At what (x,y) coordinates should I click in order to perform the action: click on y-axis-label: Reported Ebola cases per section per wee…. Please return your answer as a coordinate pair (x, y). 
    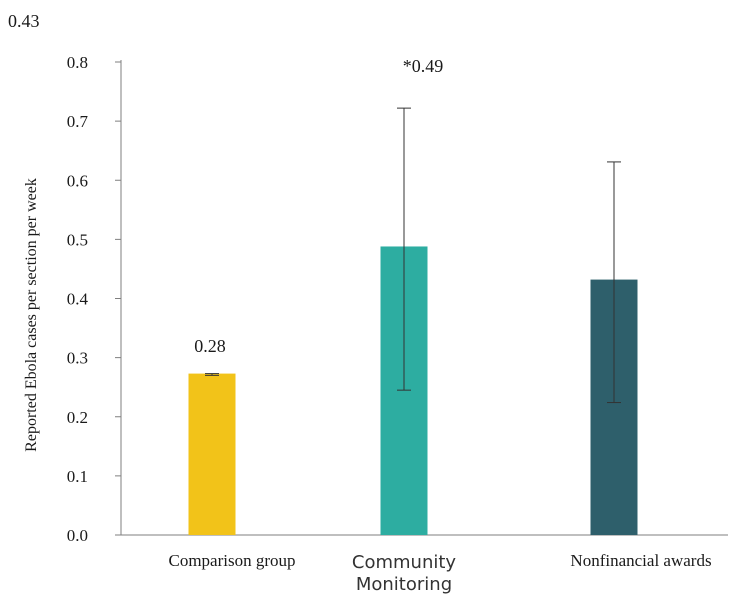
    Looking at the image, I should click on (31, 315).